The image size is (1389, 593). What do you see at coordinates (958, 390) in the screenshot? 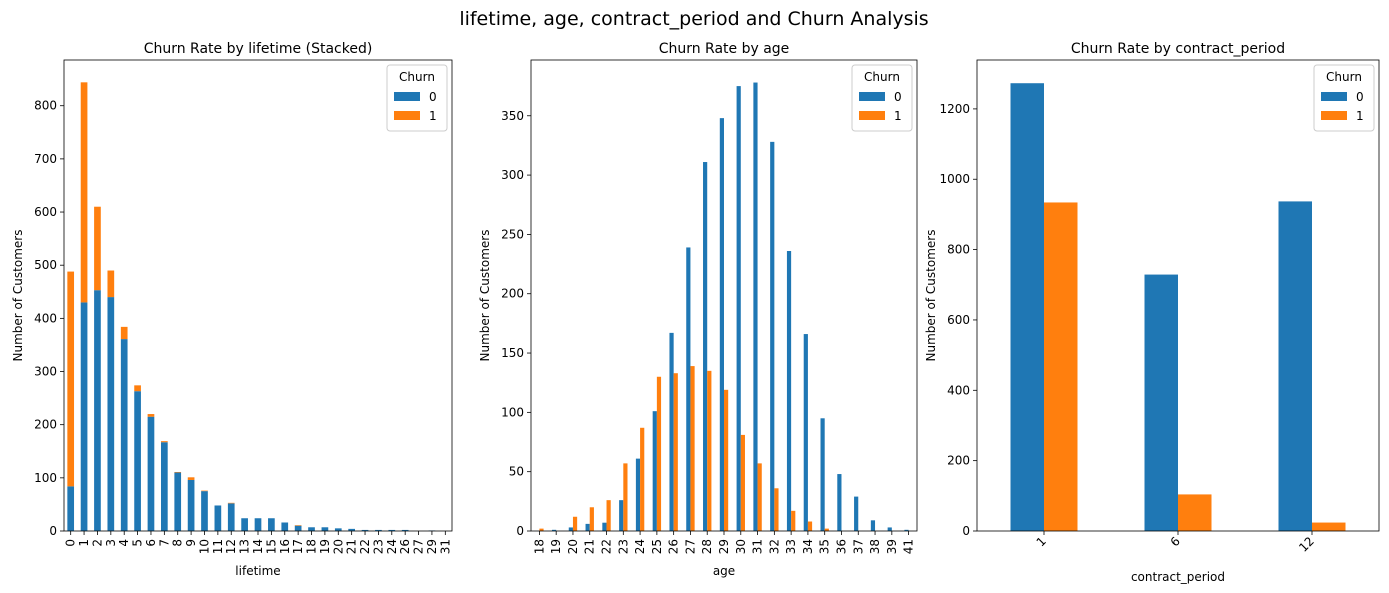
I see `y-tick-label: 400` at bounding box center [958, 390].